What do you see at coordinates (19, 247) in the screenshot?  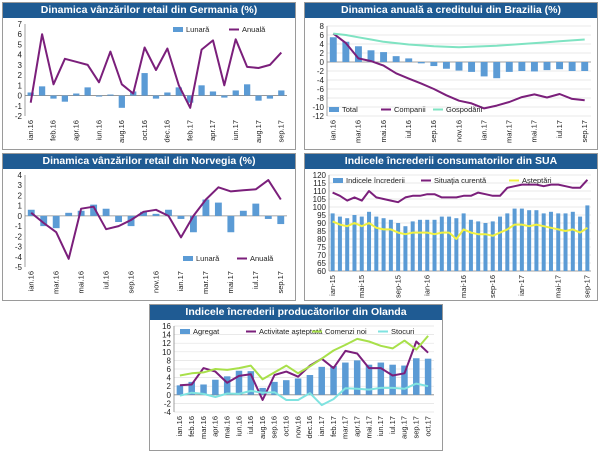 I see `y-tick-label: -3` at bounding box center [19, 247].